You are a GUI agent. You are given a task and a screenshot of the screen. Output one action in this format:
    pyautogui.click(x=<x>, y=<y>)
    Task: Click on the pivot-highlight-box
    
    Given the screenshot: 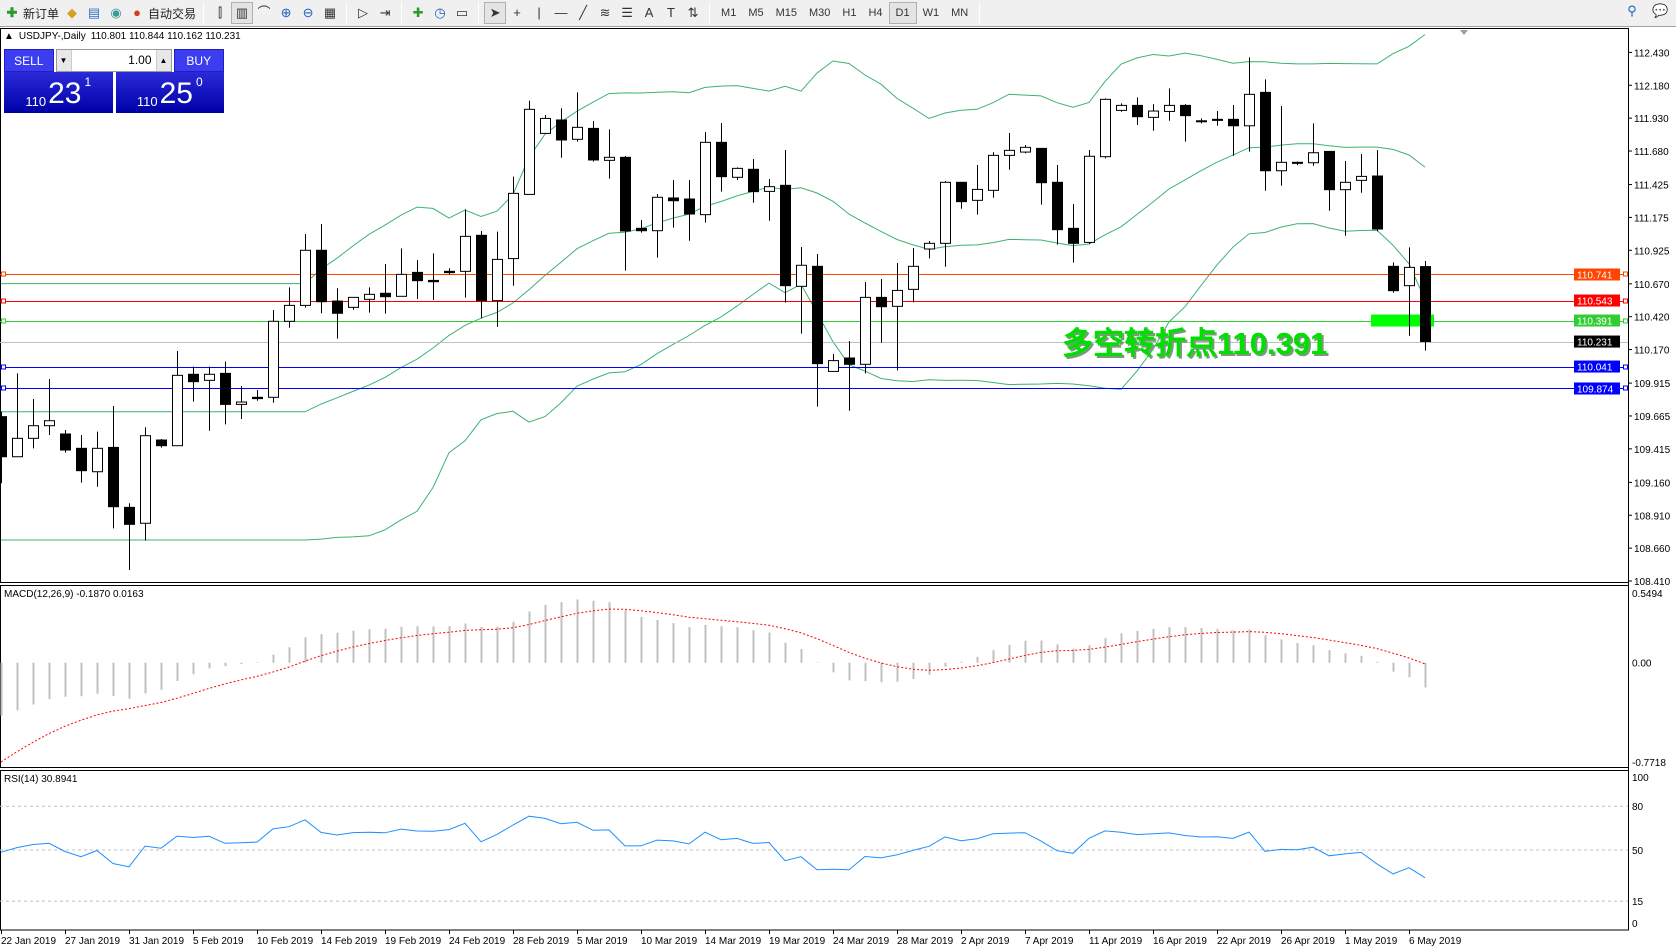 What is the action you would take?
    pyautogui.click(x=1402, y=320)
    